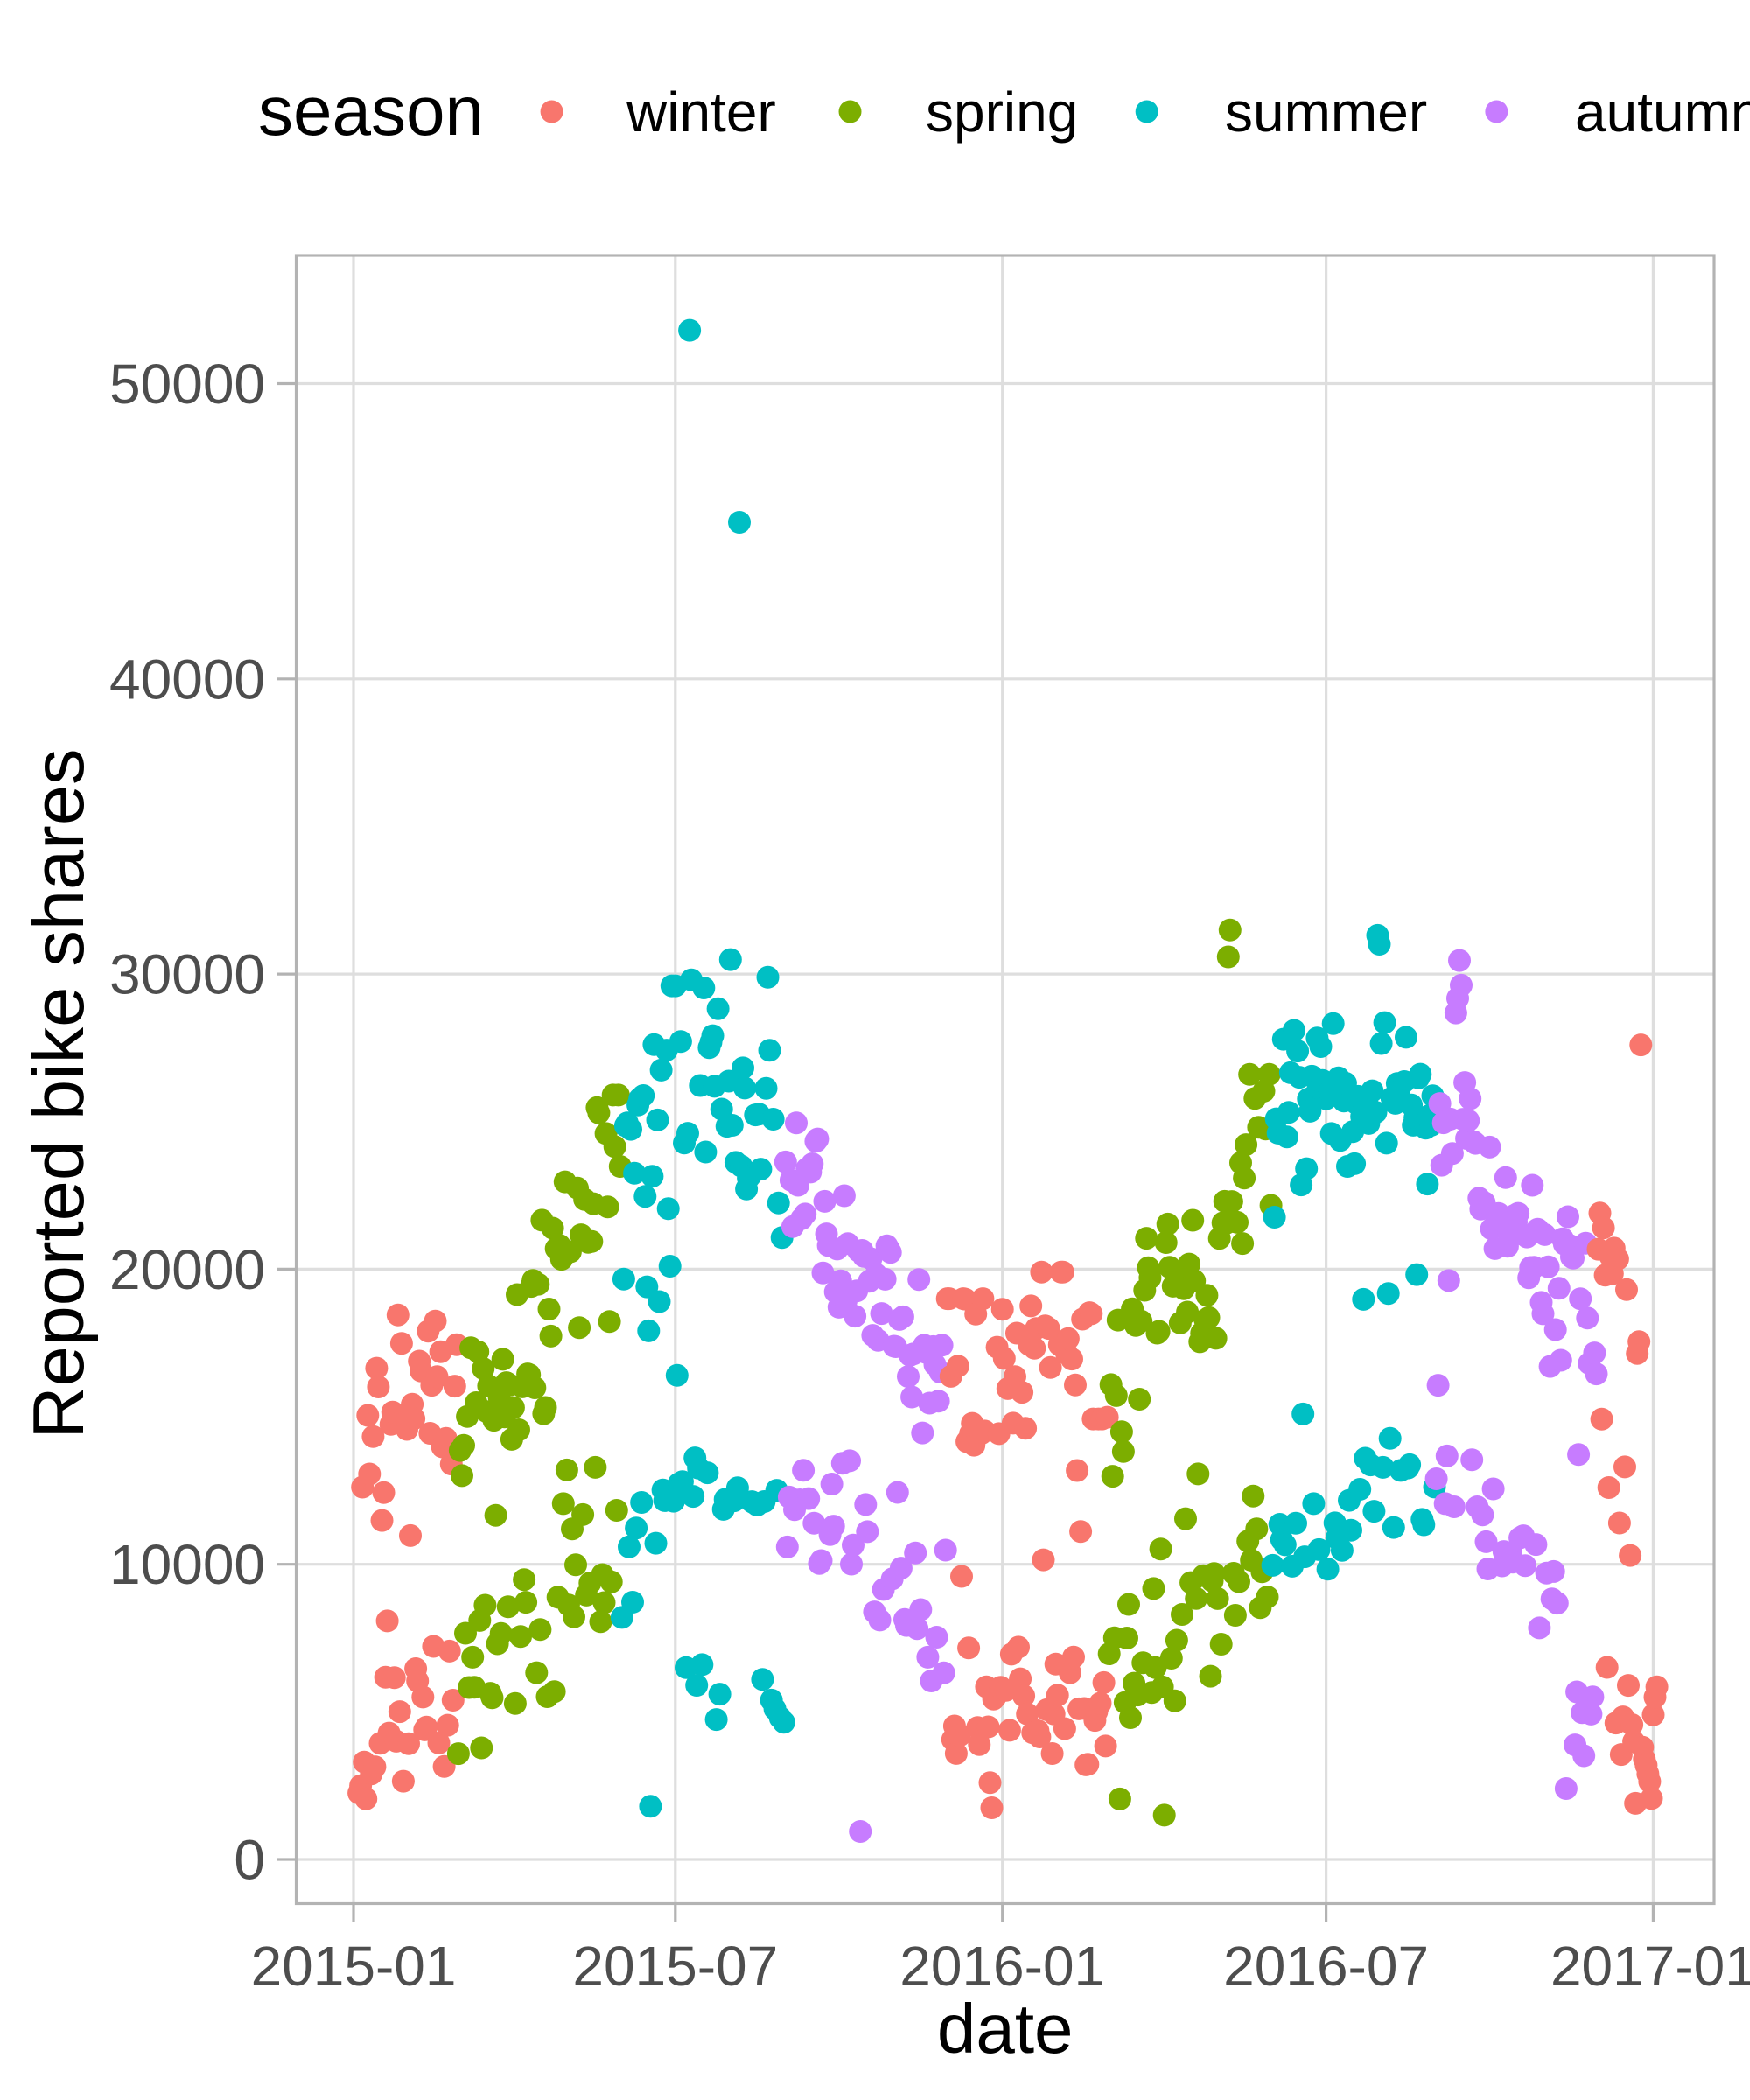 Image resolution: width=1750 pixels, height=2100 pixels. I want to click on svg-text: Reported bike shares, so click(58, 1094).